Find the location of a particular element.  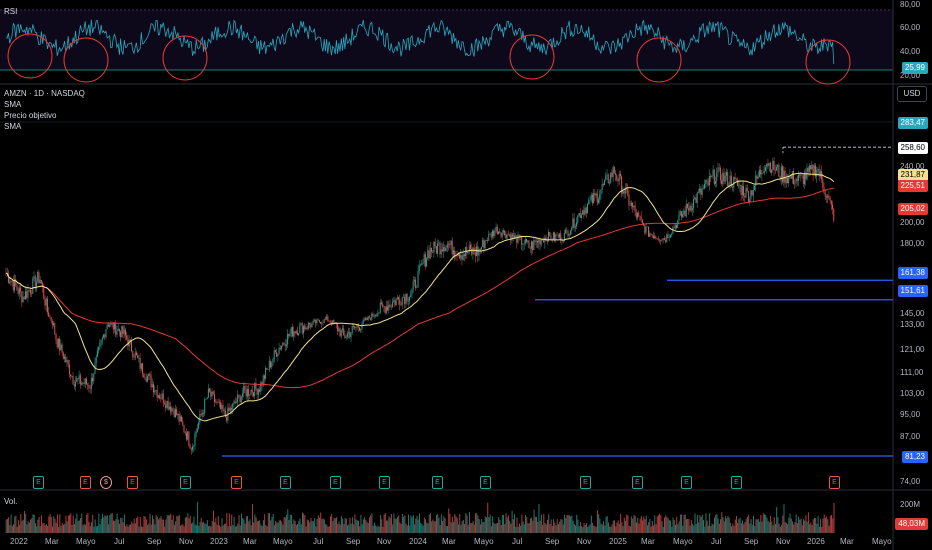

xtick-nov-23: Nov is located at coordinates (384, 541).